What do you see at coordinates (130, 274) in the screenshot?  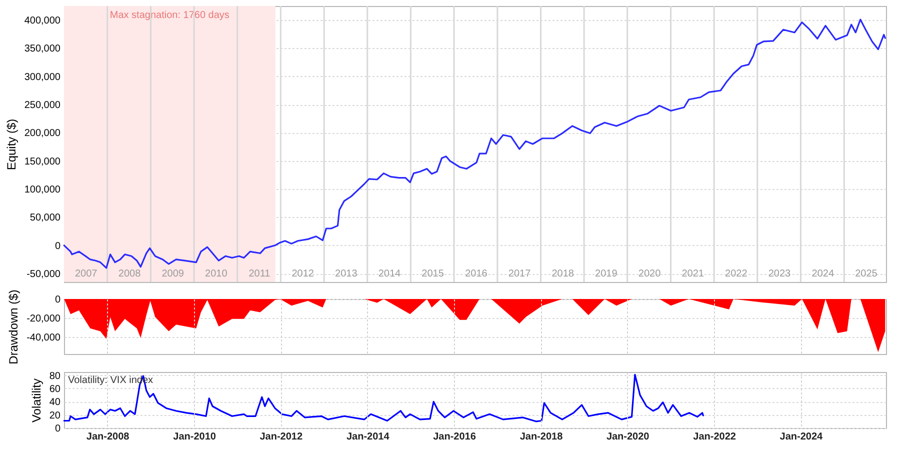 I see `x-tick-label: 2008` at bounding box center [130, 274].